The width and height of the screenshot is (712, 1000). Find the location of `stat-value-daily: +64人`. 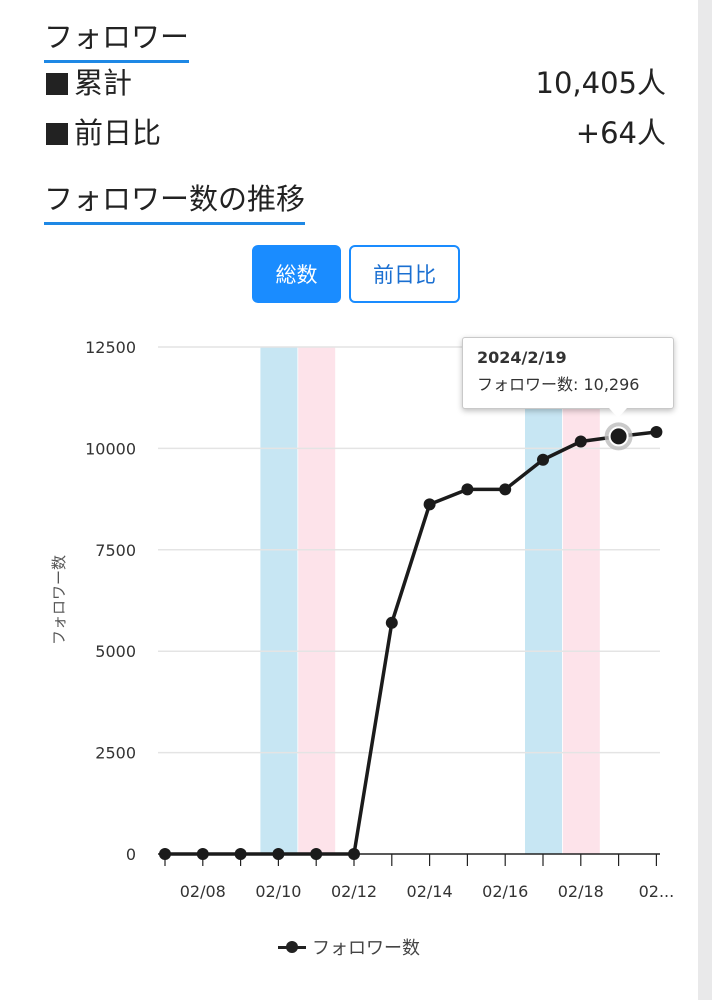

stat-value-daily: +64人 is located at coordinates (620, 133).